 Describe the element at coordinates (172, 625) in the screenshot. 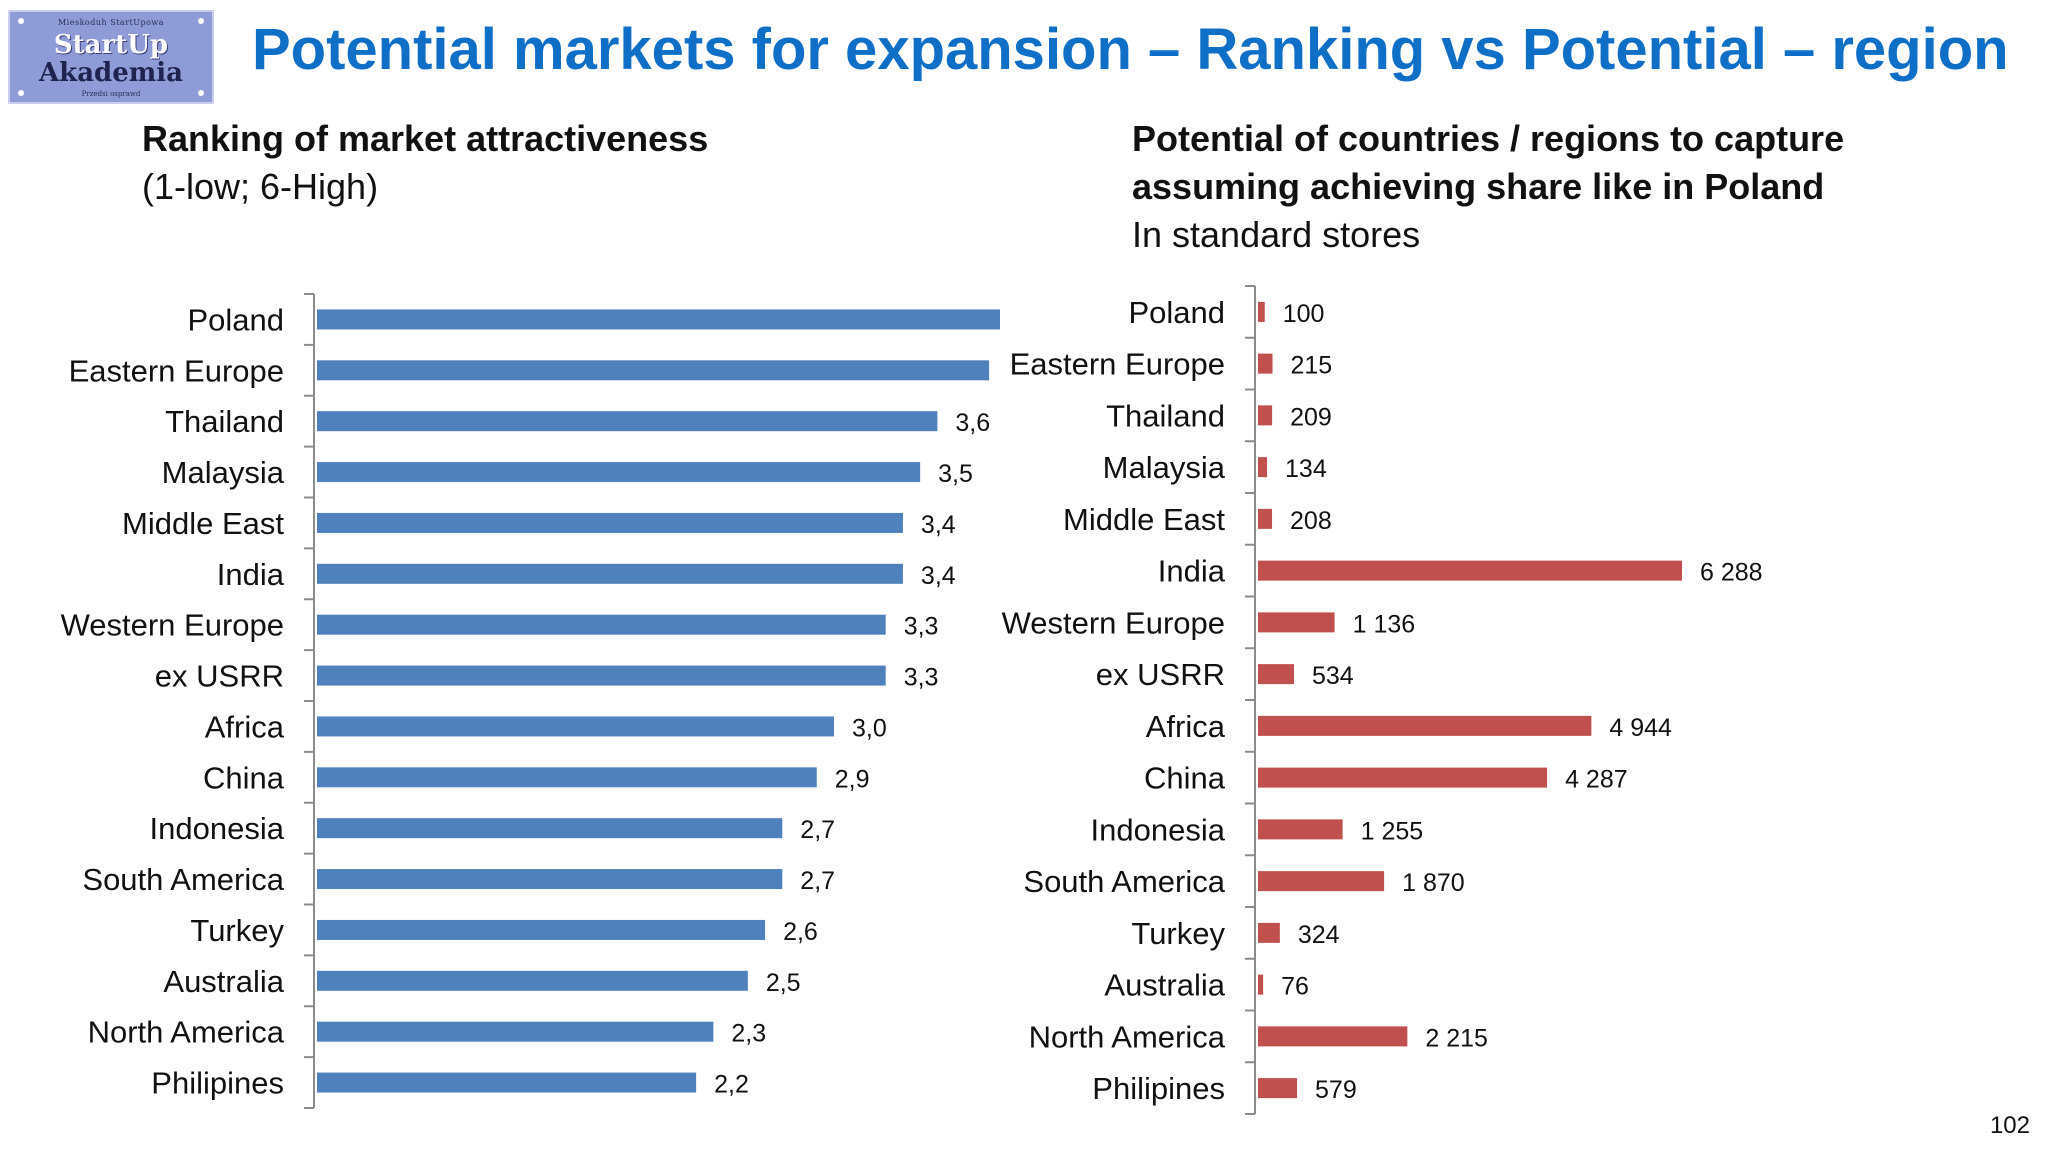

I see `ranking-category-label: Western Europe` at that location.